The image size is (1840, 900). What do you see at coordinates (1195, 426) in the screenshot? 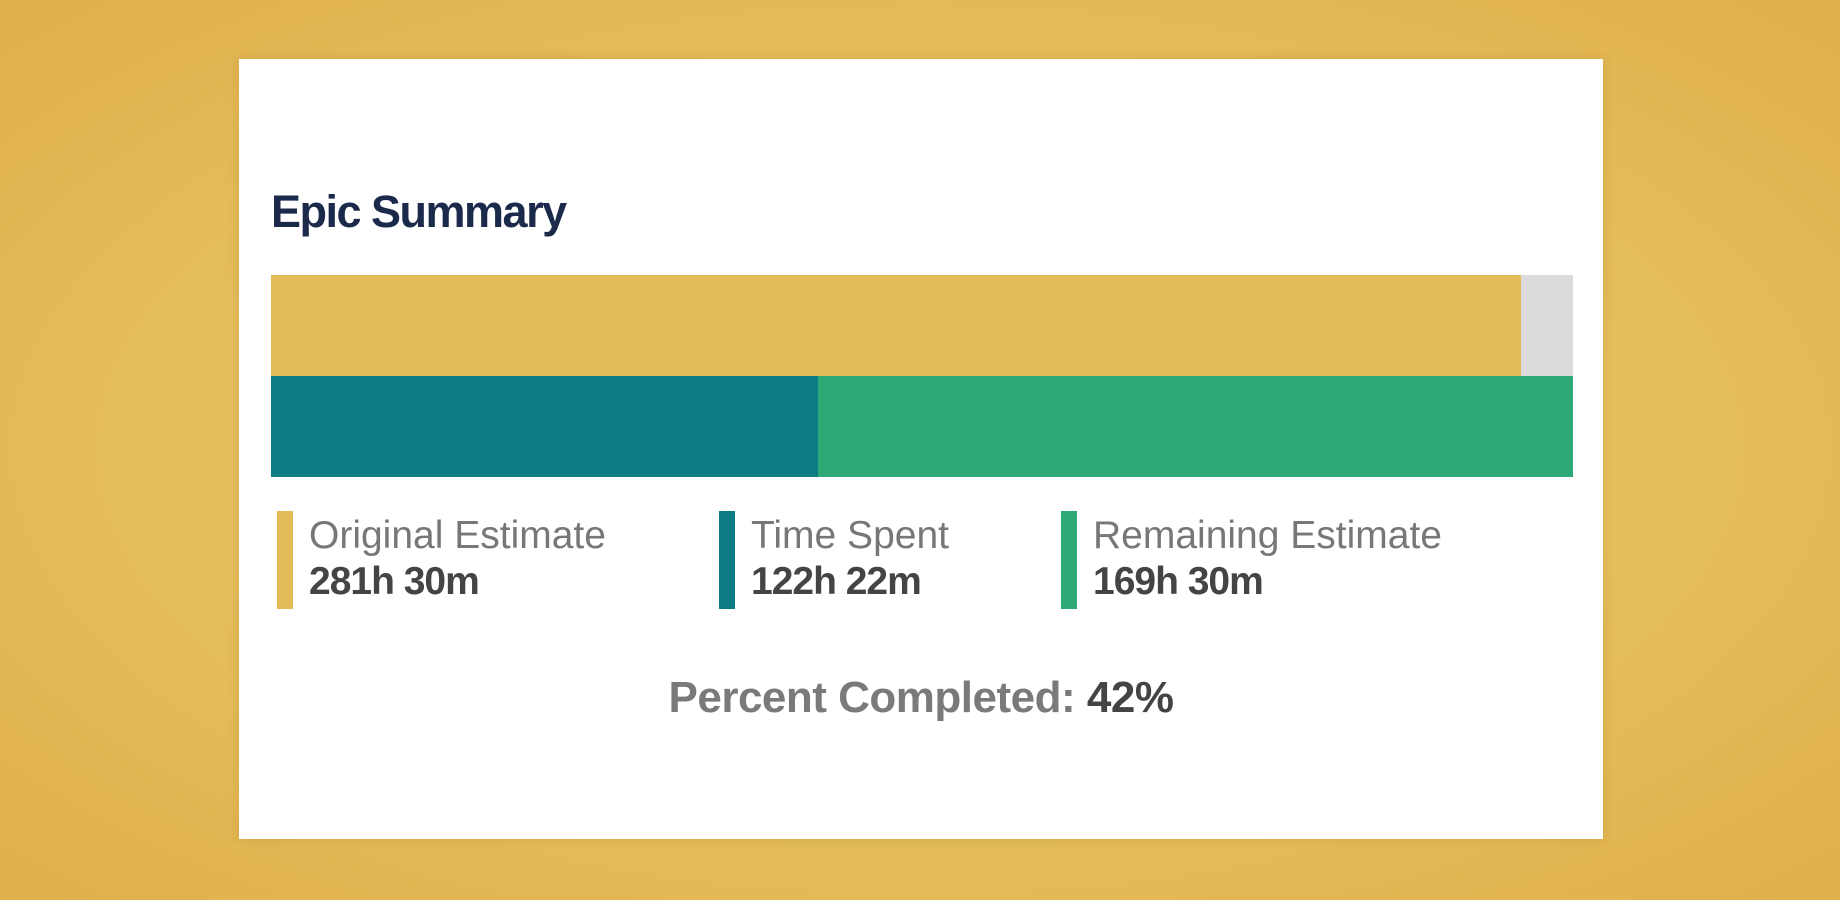
I see `remaining-estimate-segment` at bounding box center [1195, 426].